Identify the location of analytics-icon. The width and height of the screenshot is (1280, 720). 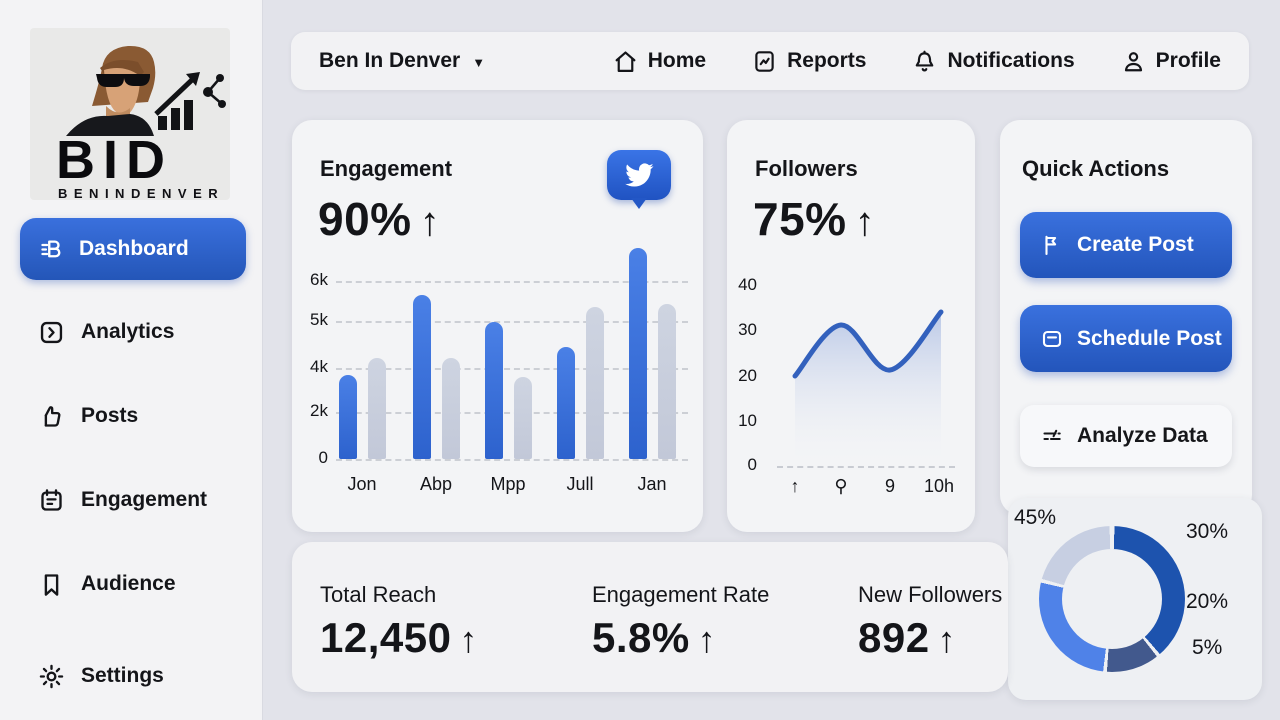
(51, 332).